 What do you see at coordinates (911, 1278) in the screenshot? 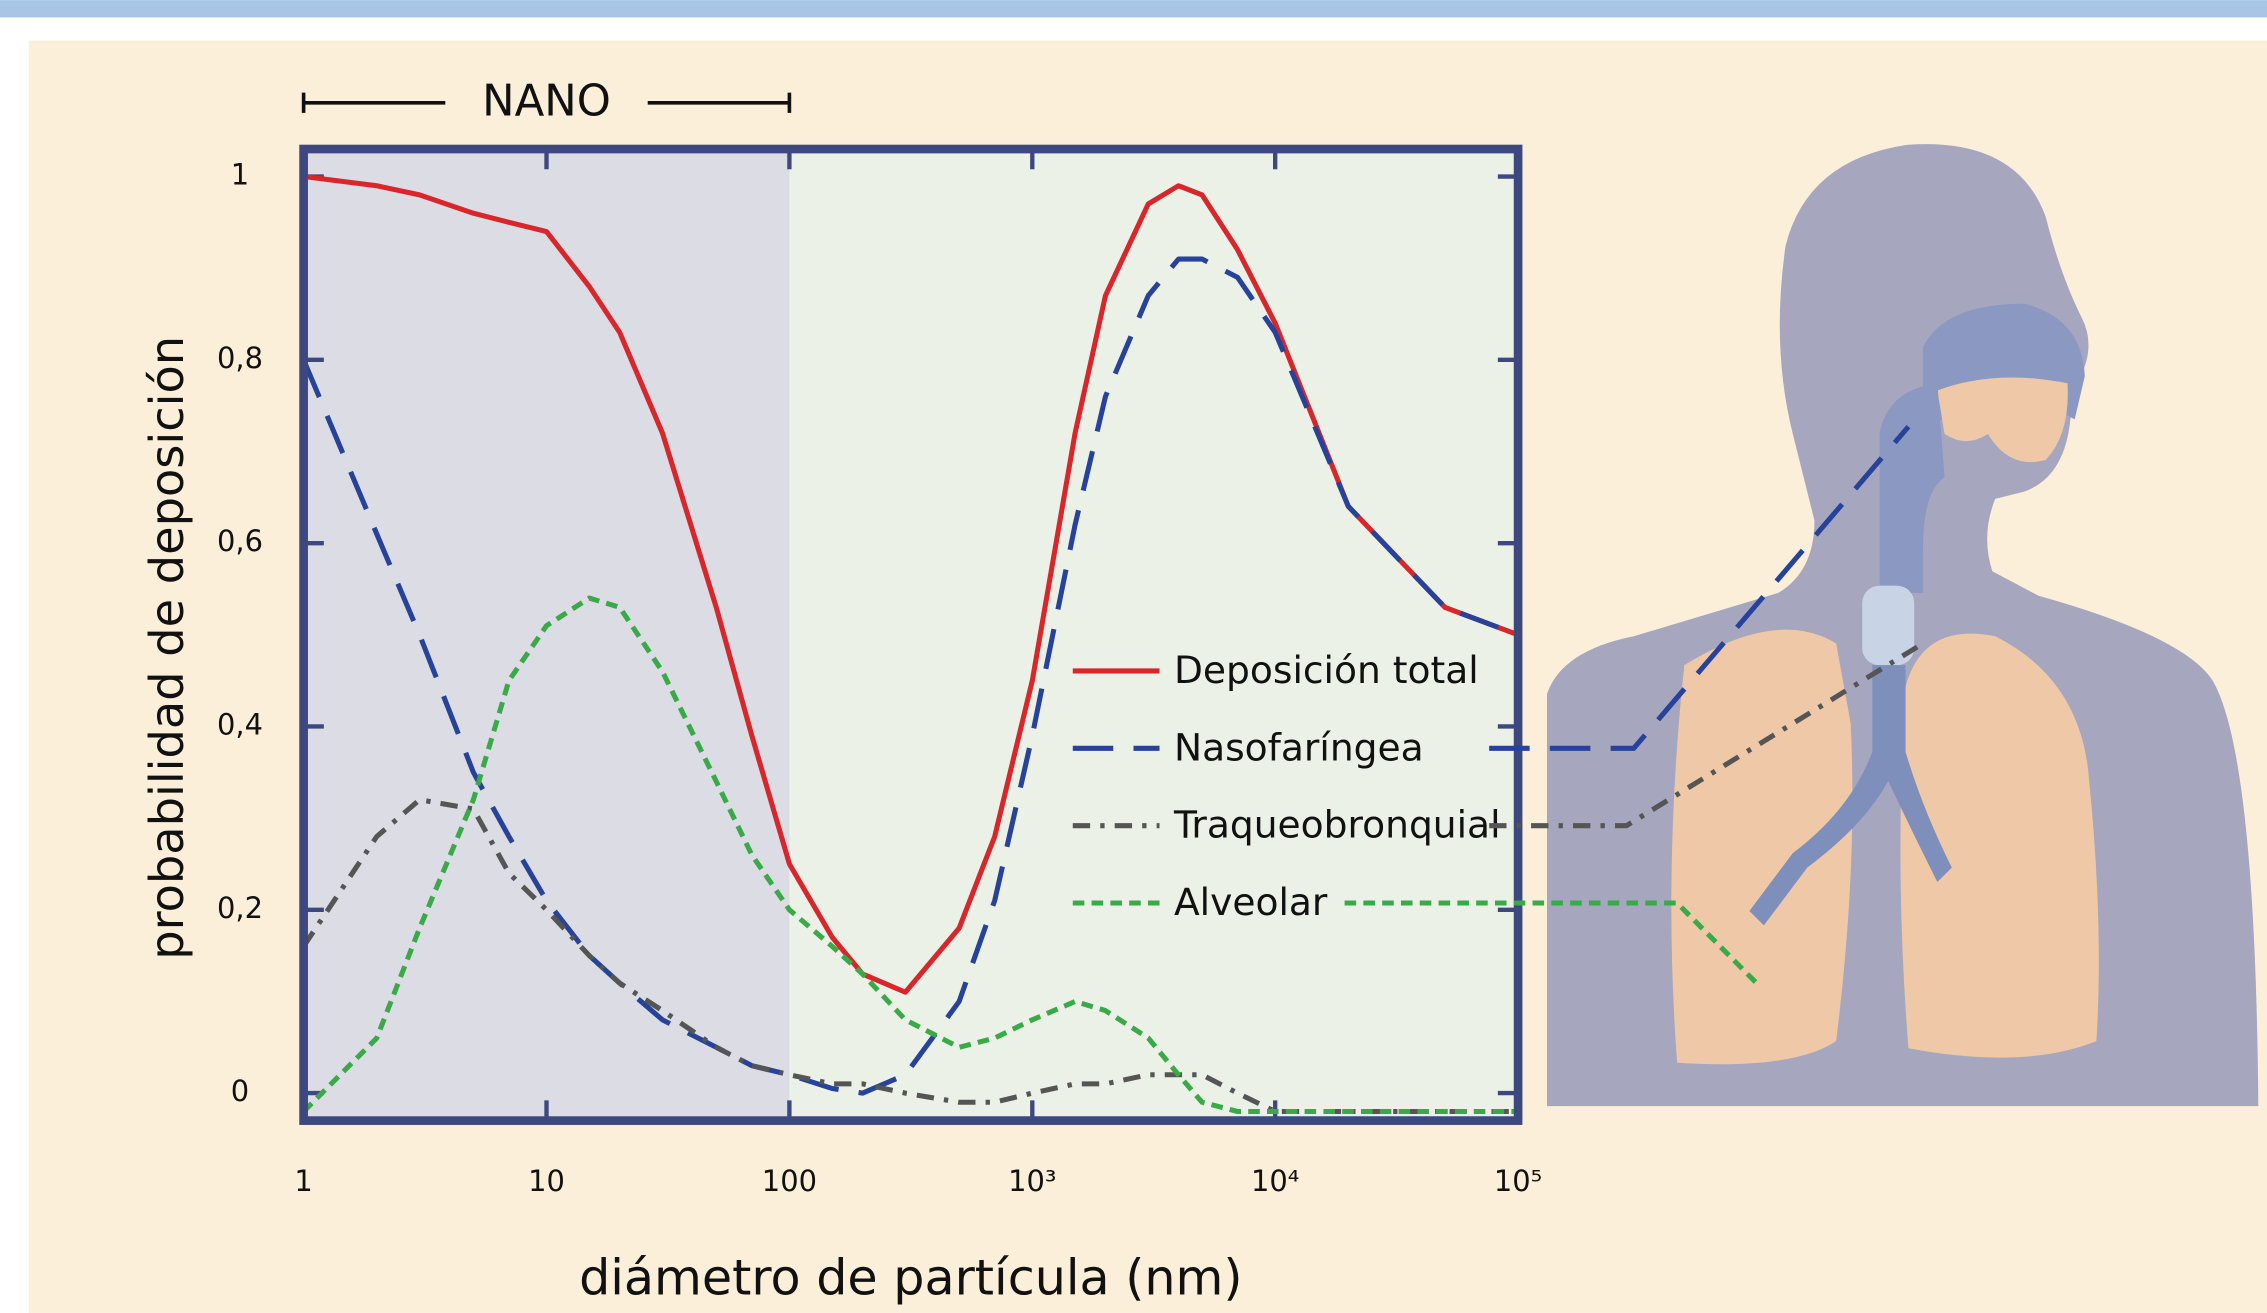
I see `x-axis-label: diámetro de partícula (nm)` at bounding box center [911, 1278].